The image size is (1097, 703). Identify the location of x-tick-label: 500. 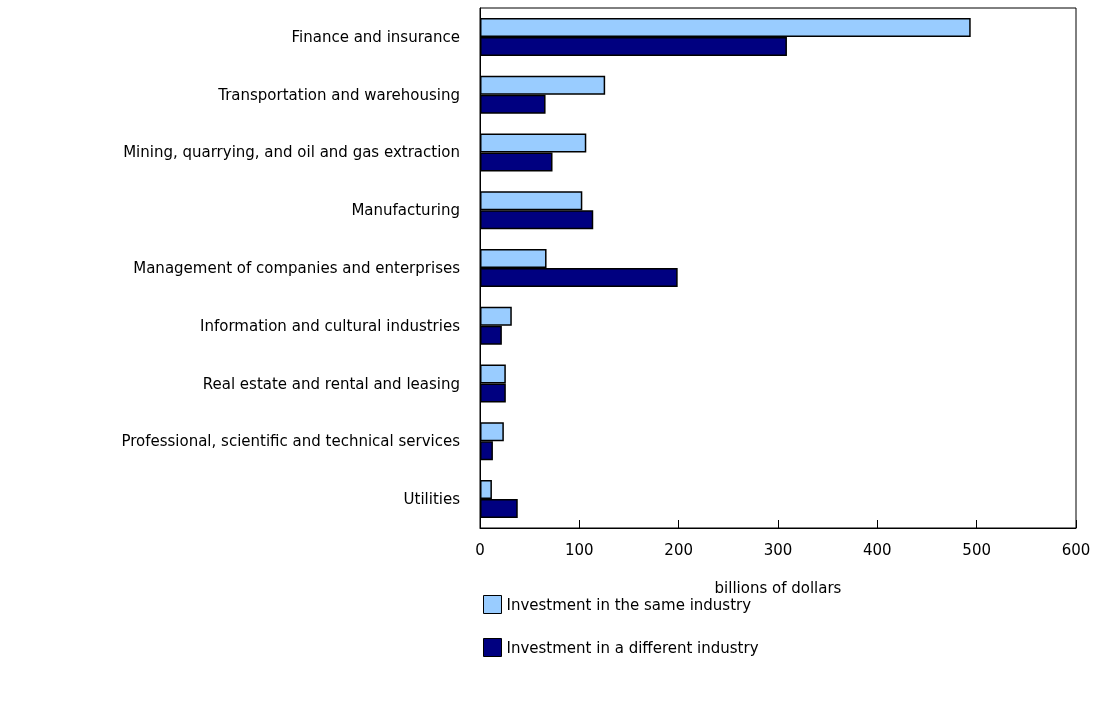
(976, 549).